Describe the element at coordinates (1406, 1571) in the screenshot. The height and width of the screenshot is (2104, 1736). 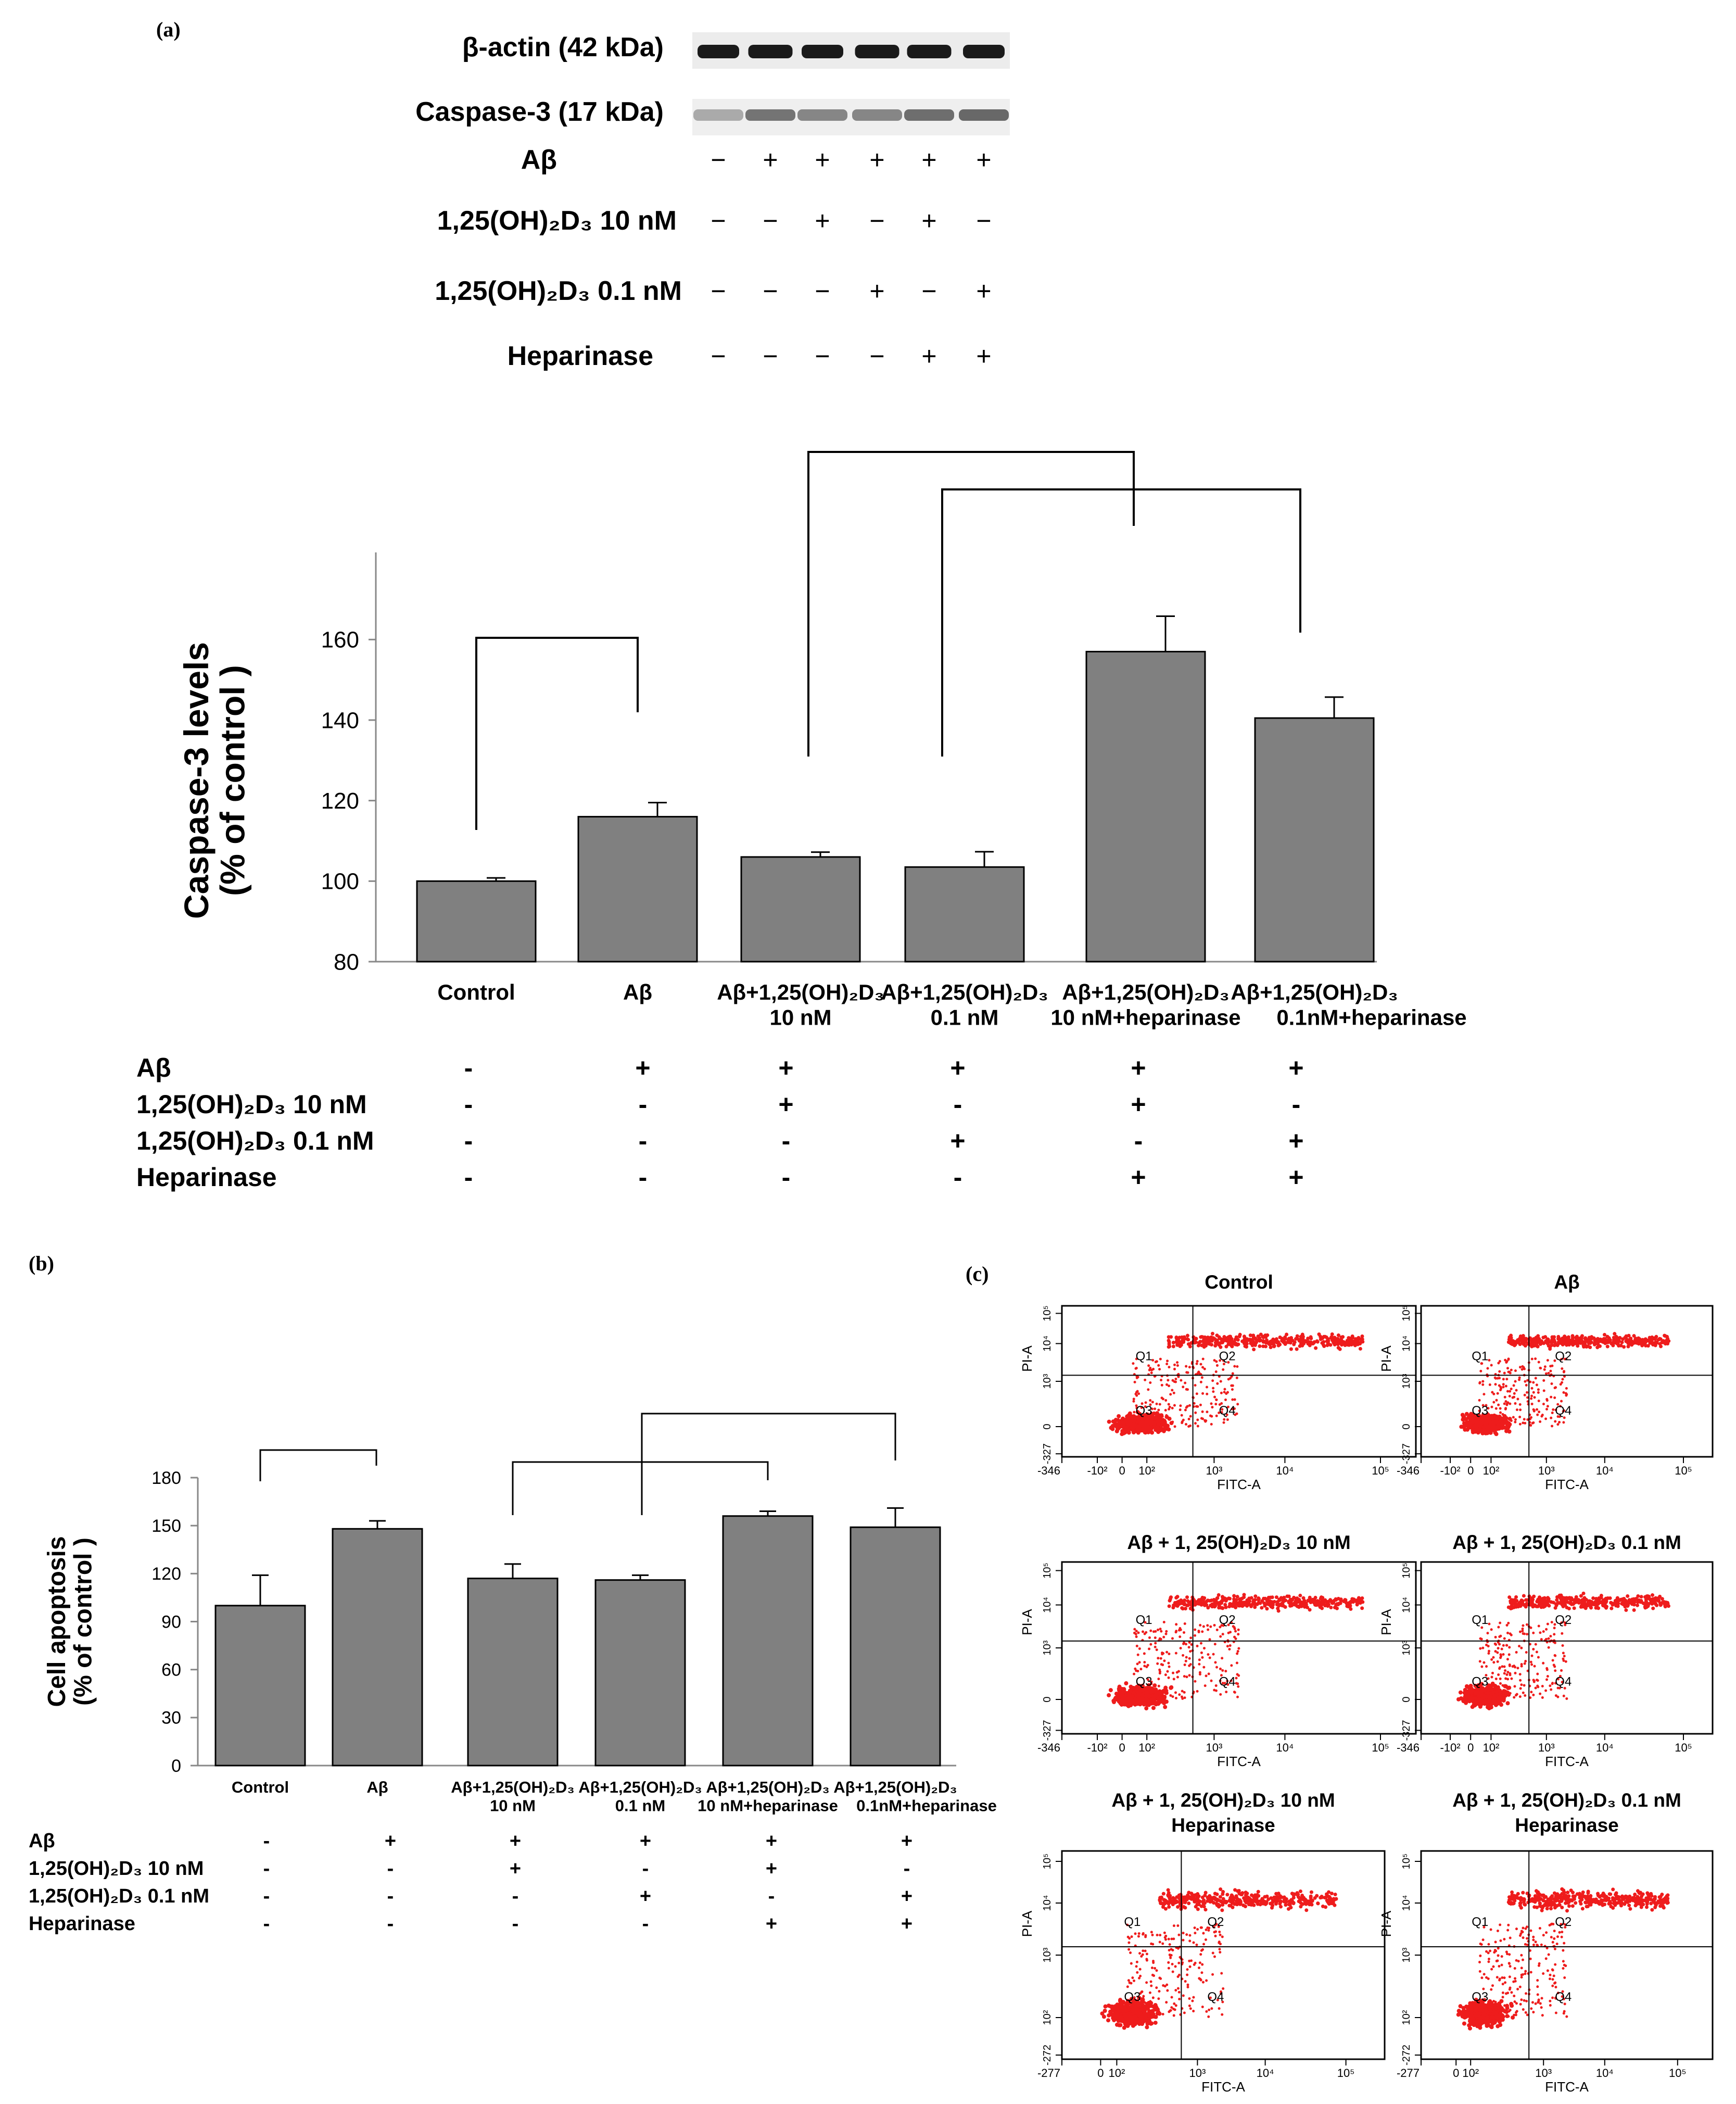
I see `flow-y-tick-label: 10⁵` at that location.